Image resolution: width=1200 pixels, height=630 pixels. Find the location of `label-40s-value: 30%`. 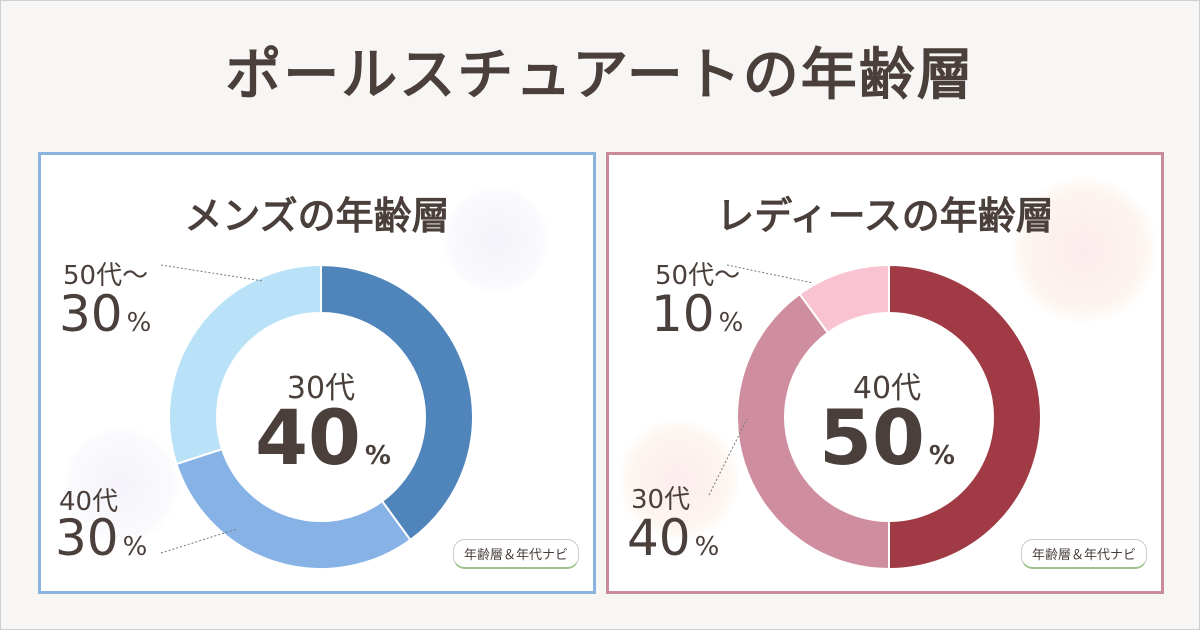

label-40s-value: 30% is located at coordinates (101, 538).